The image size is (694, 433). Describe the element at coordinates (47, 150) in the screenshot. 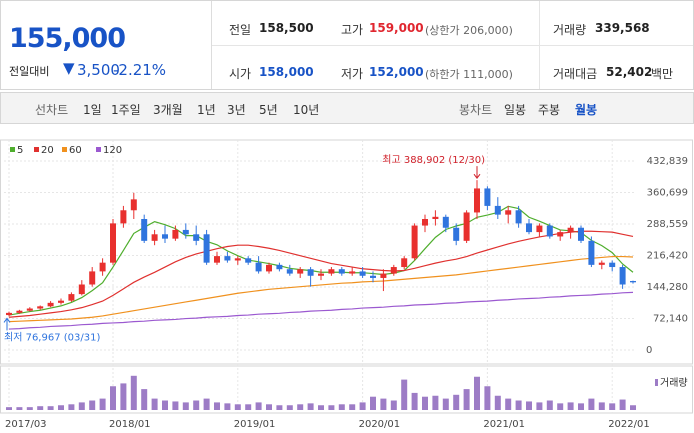

I see `legend-label: 20` at that location.